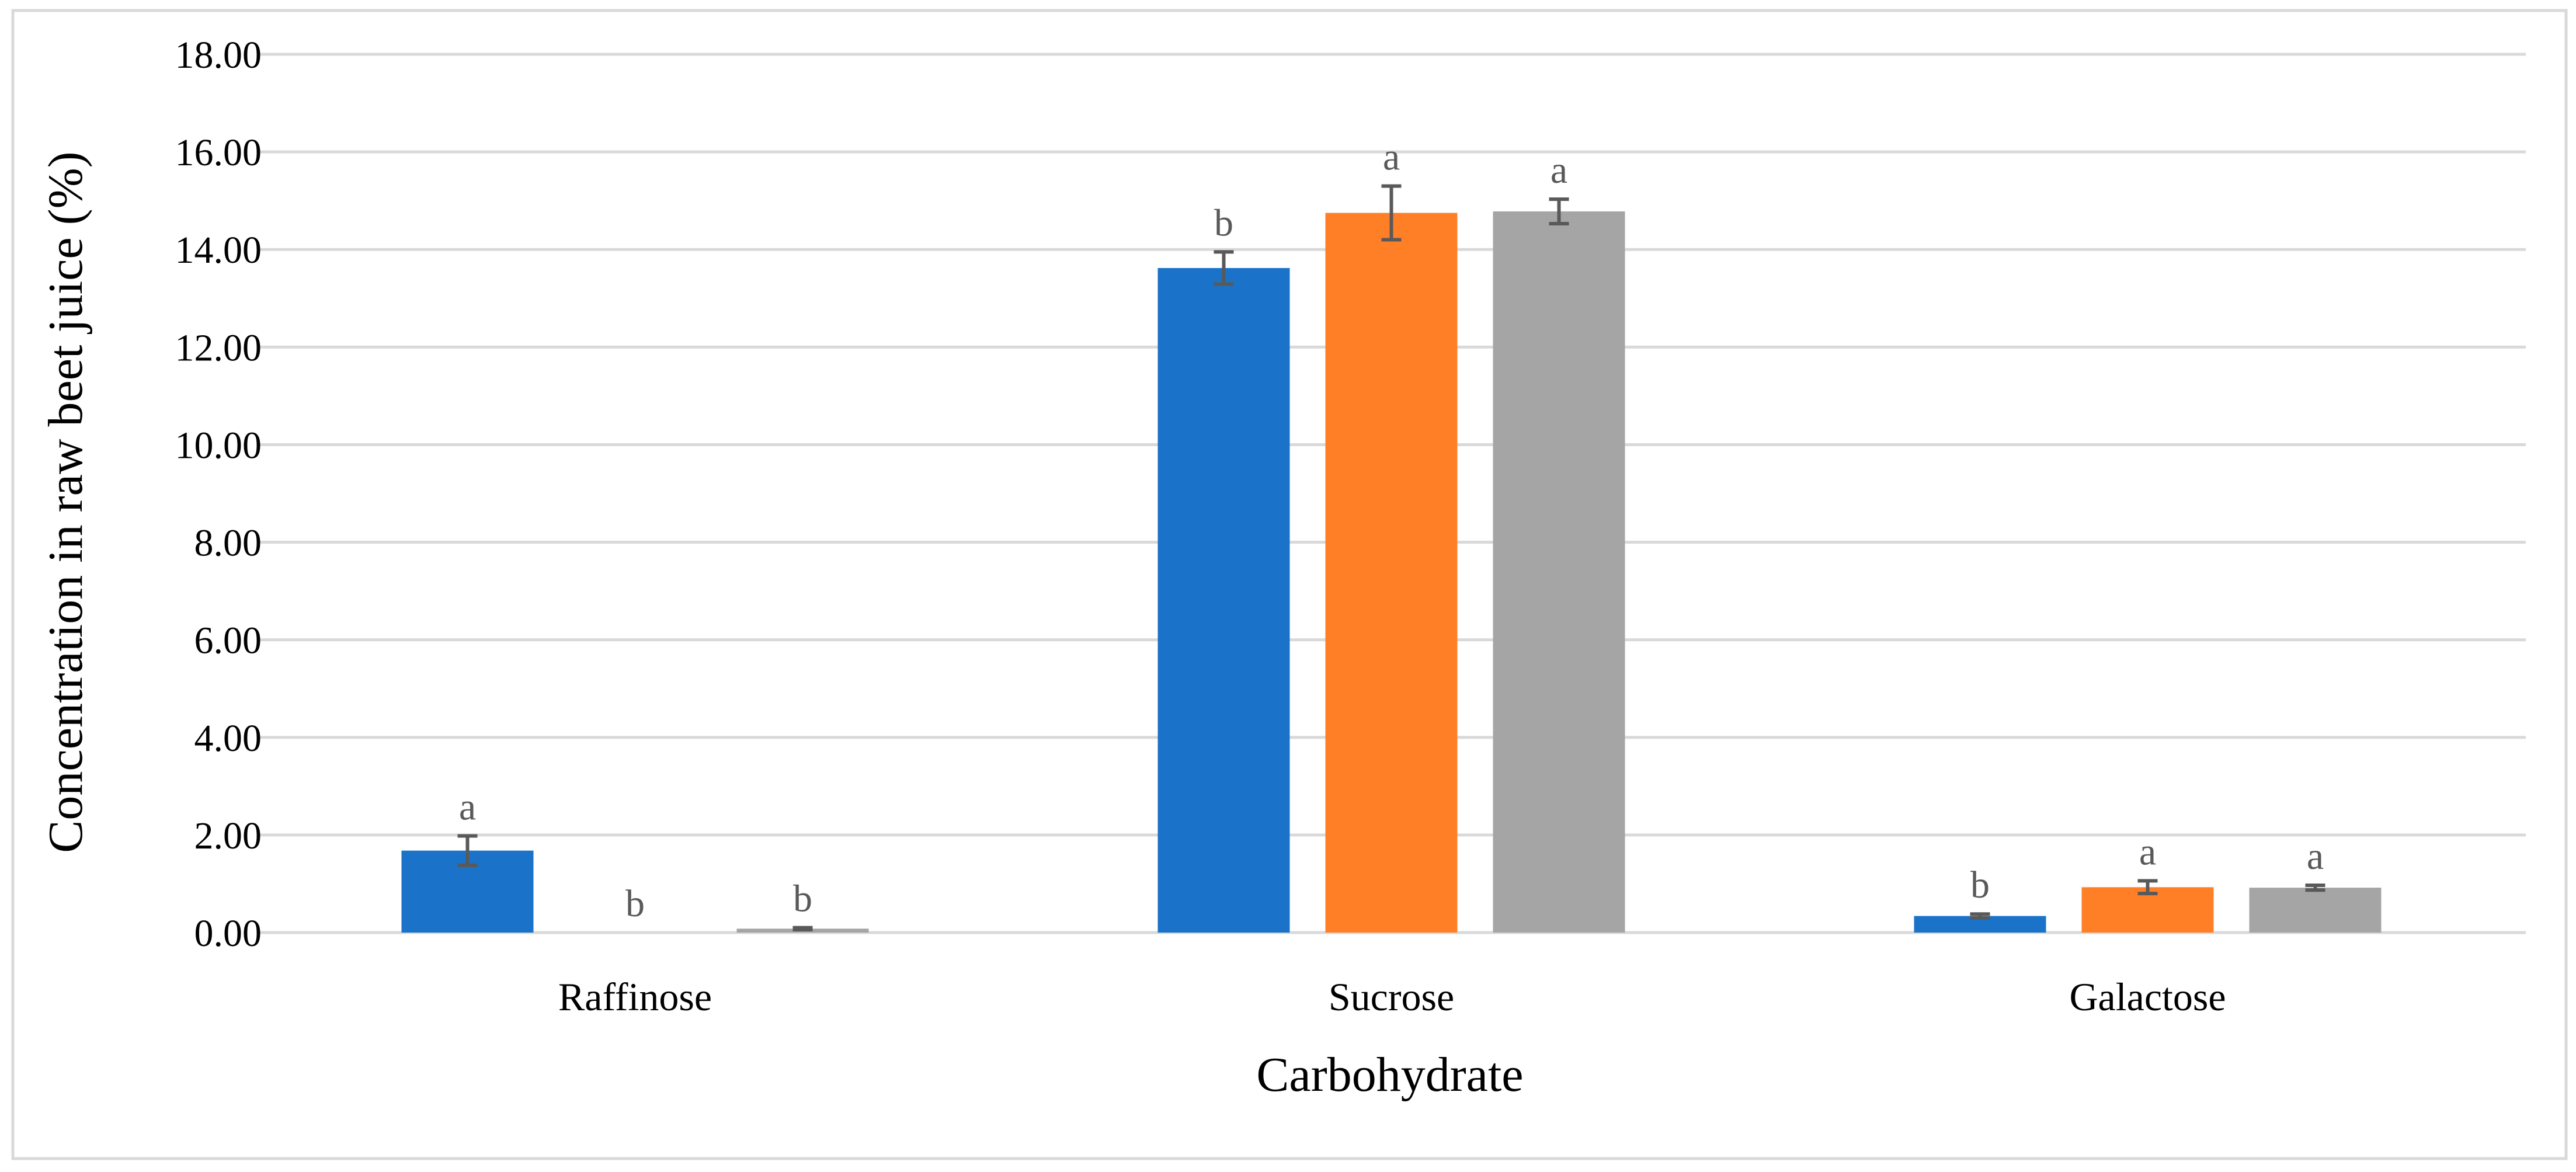  I want to click on x-category-label: Raffinose, so click(635, 997).